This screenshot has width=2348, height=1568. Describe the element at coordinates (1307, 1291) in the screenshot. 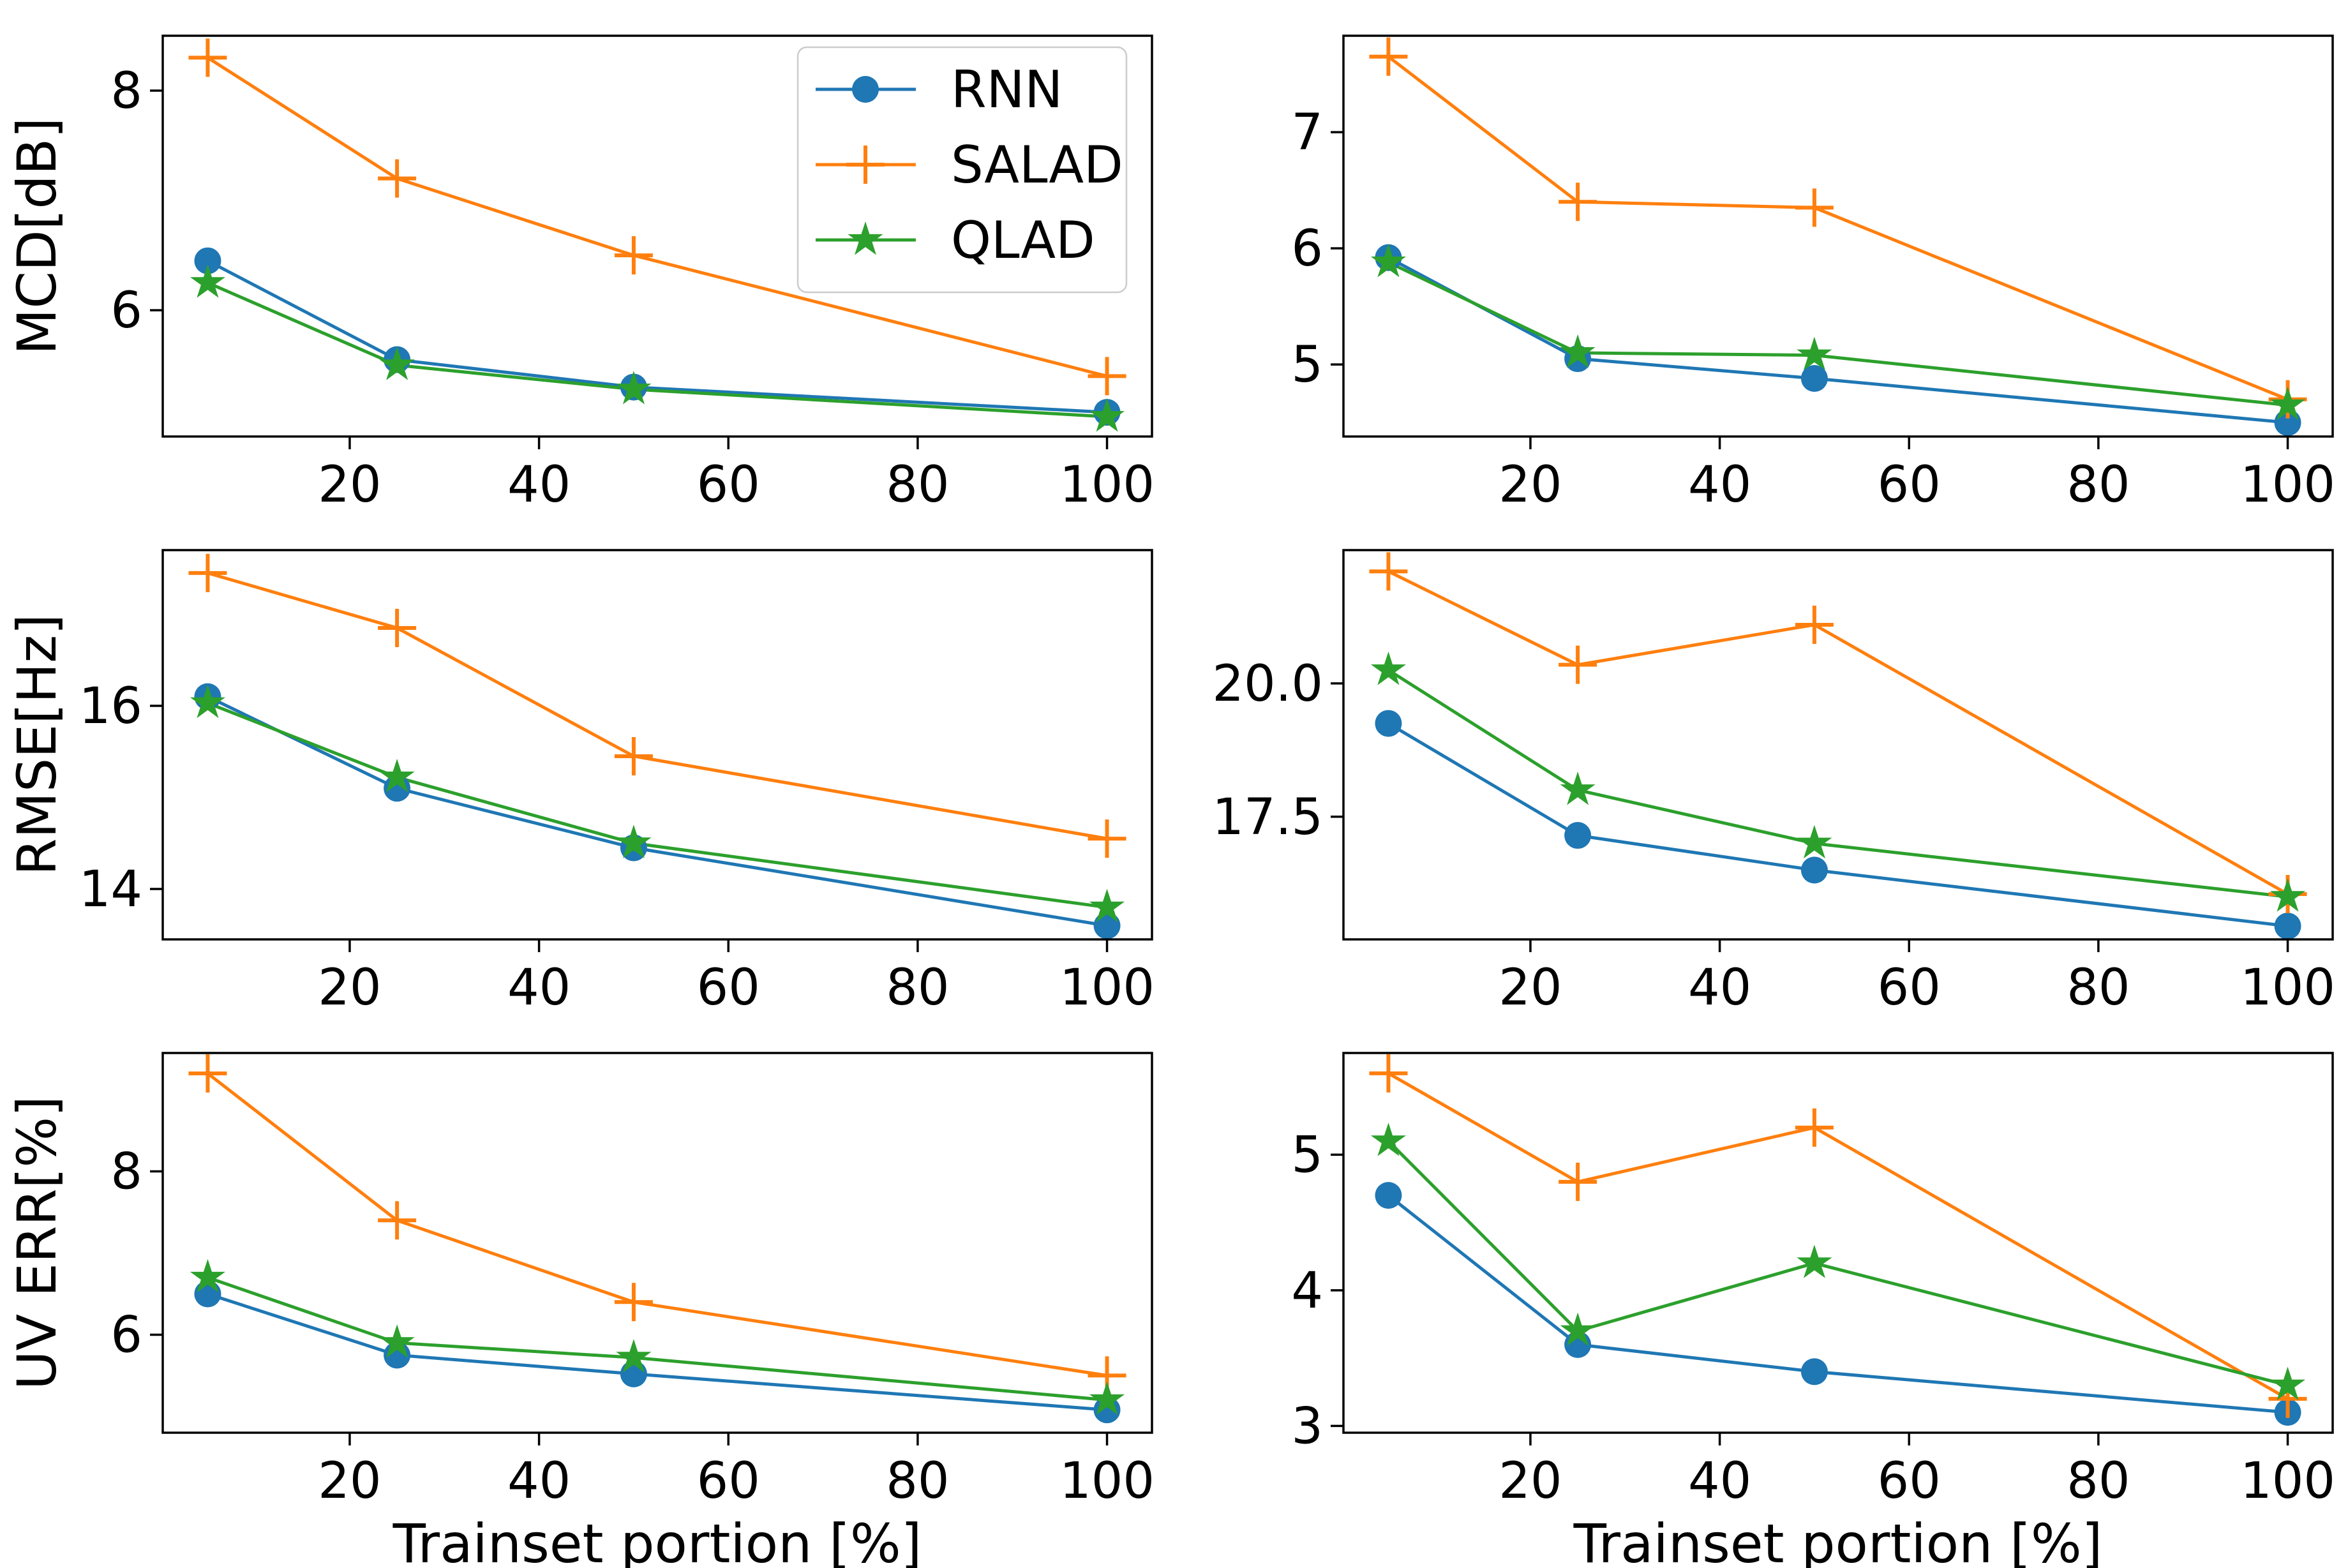

I see `y-tick-label: 4` at that location.